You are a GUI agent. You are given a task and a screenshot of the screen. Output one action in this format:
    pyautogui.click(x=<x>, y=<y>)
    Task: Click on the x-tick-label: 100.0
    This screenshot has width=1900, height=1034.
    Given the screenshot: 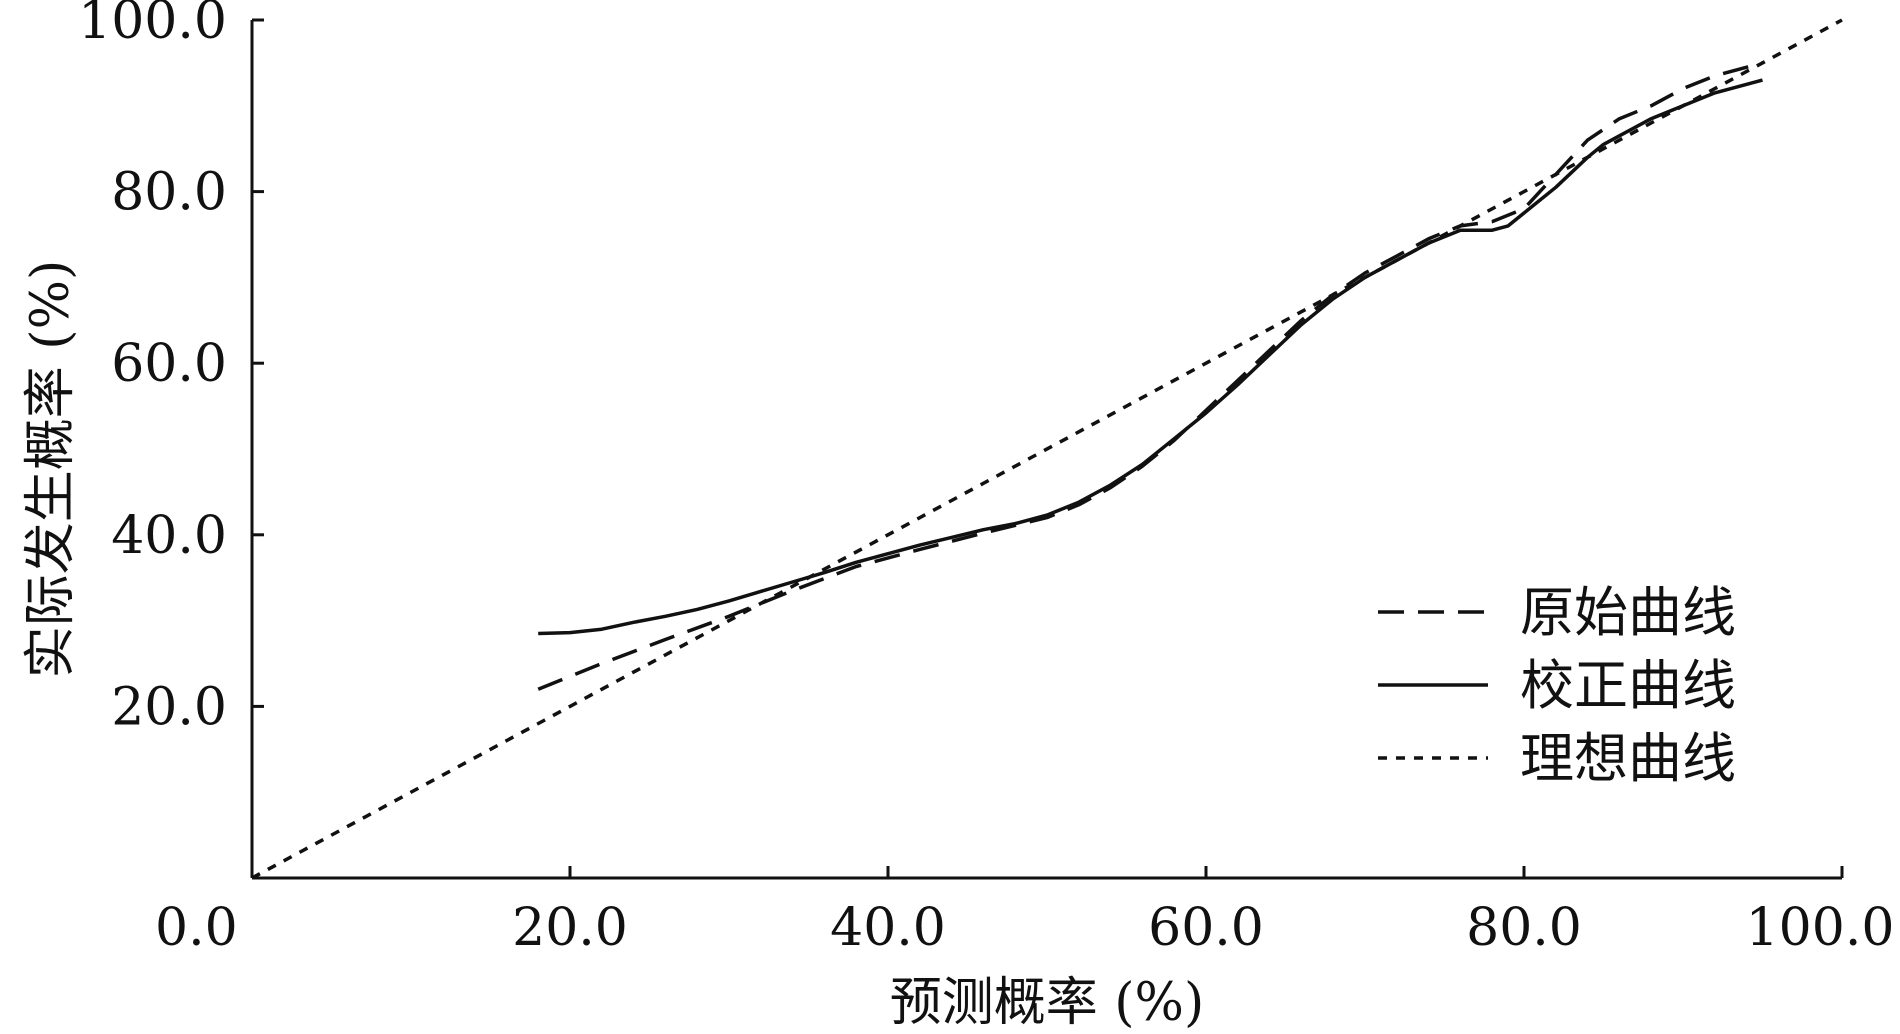 What is the action you would take?
    pyautogui.click(x=1820, y=928)
    